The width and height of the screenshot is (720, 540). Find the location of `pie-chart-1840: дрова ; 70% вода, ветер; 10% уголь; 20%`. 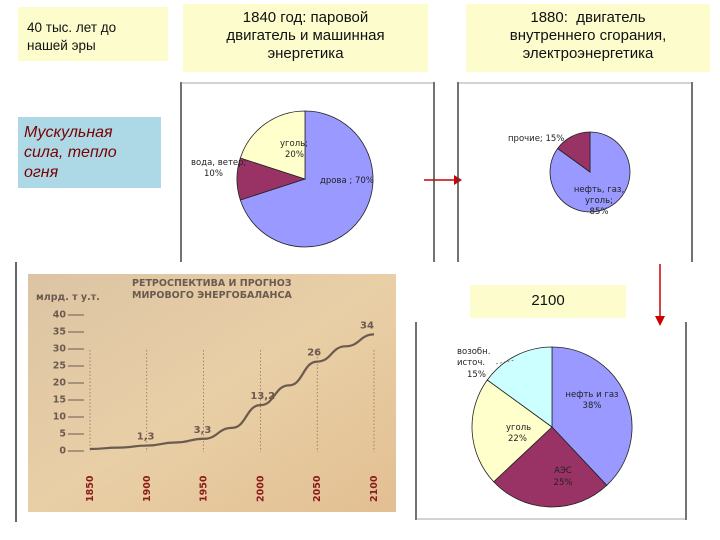

pie-chart-1840: дрова ; 70% вода, ветер; 10% уголь; 20% is located at coordinates (307, 172).